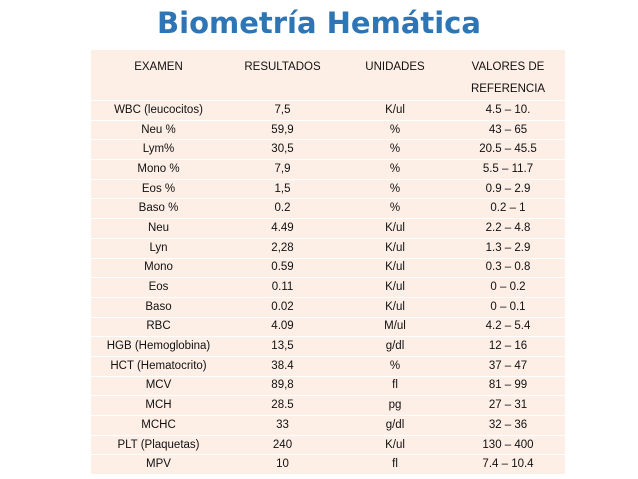 This screenshot has width=638, height=479. I want to click on cell-resultado: 33, so click(282, 425).